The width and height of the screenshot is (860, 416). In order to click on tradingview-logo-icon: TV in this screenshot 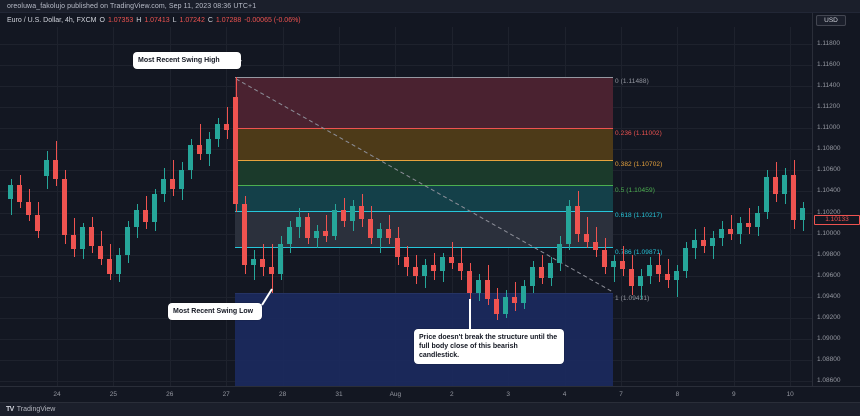, I will do `click(10, 409)`.